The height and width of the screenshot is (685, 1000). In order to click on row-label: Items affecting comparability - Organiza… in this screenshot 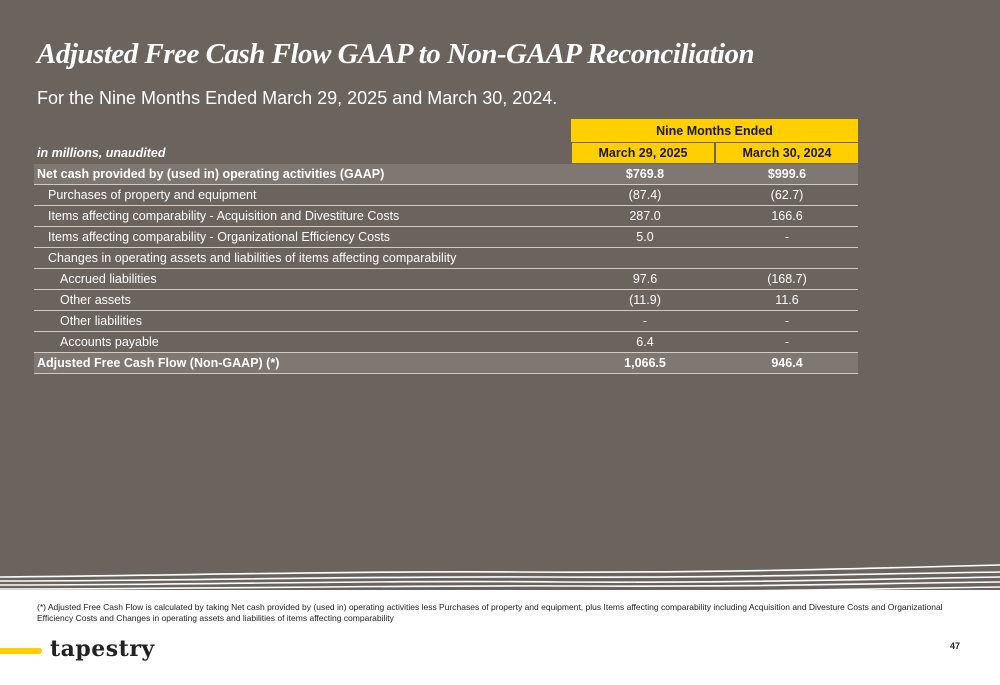, I will do `click(219, 237)`.